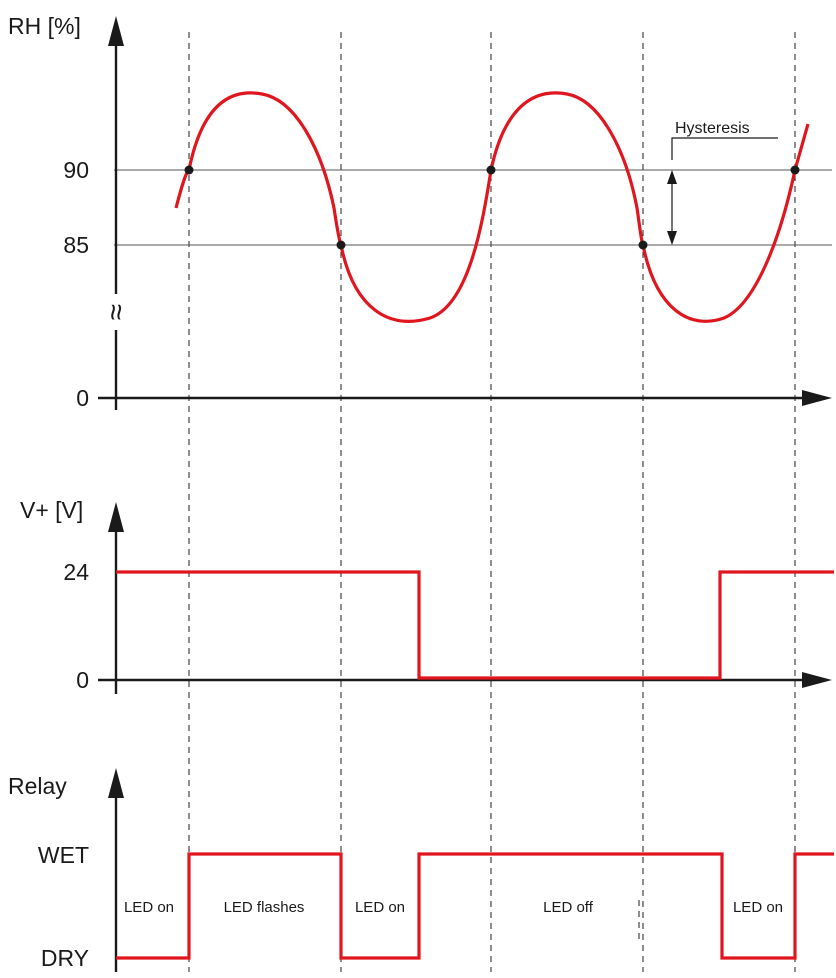  What do you see at coordinates (475, 625) in the screenshot?
I see `voltage-signal` at bounding box center [475, 625].